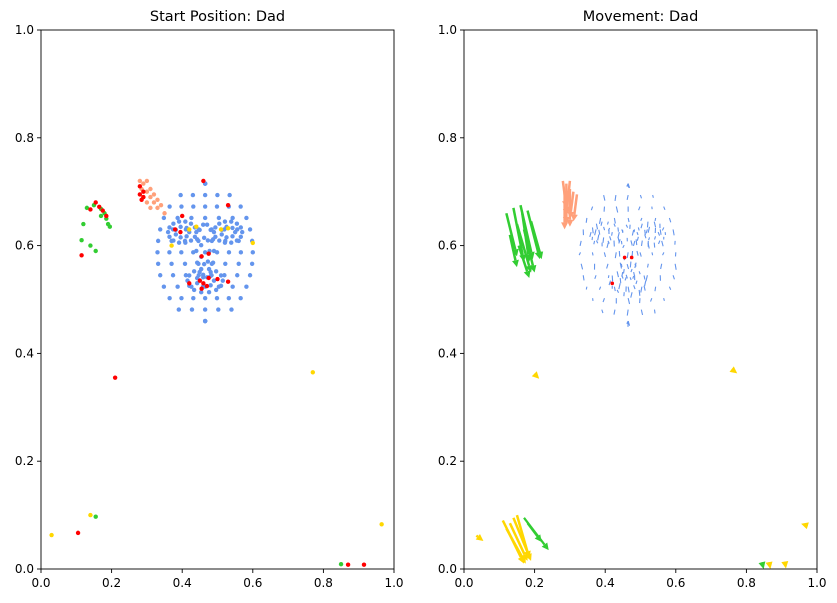 This screenshot has height=603, width=837. What do you see at coordinates (574, 217) in the screenshot?
I see `hair-arrow-head` at bounding box center [574, 217].